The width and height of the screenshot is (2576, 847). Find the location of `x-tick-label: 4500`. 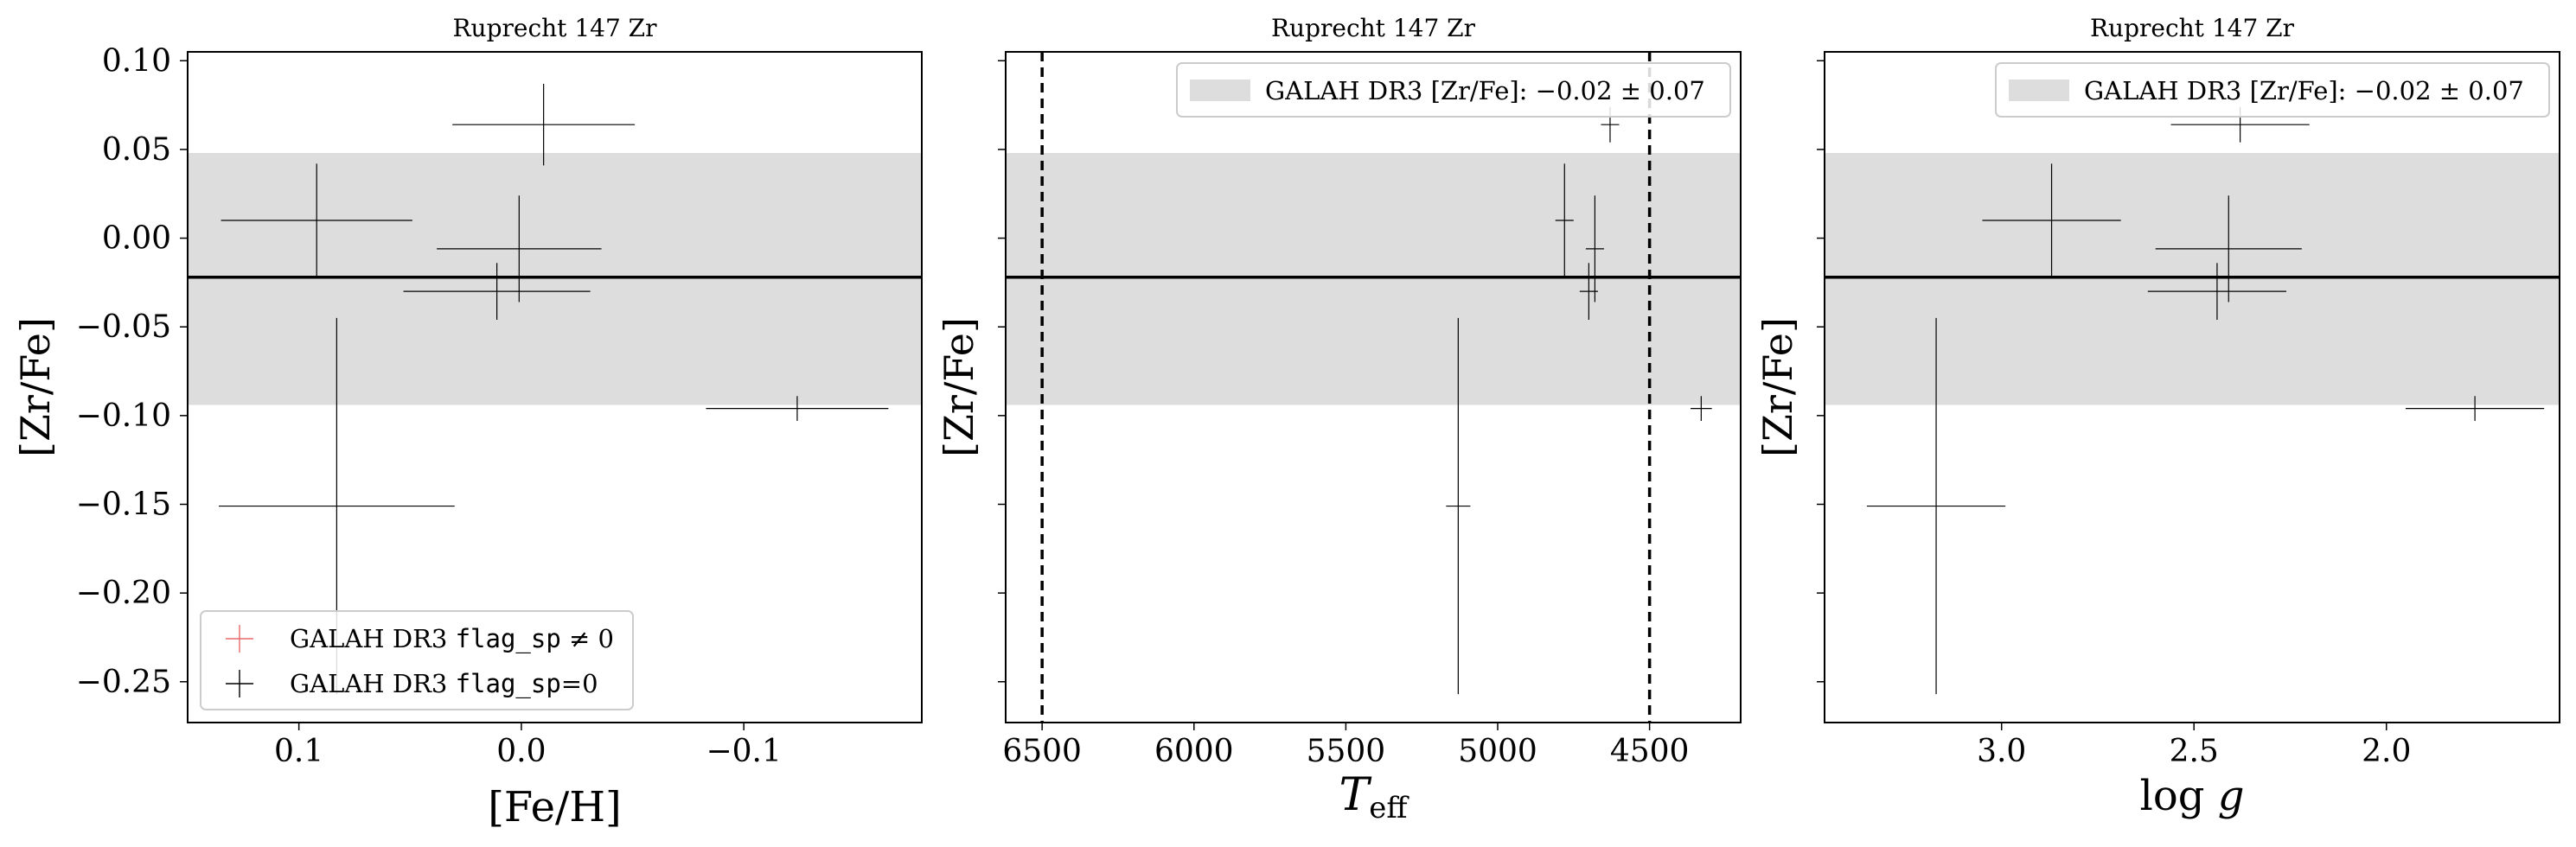

x-tick-label: 4500 is located at coordinates (1650, 751).